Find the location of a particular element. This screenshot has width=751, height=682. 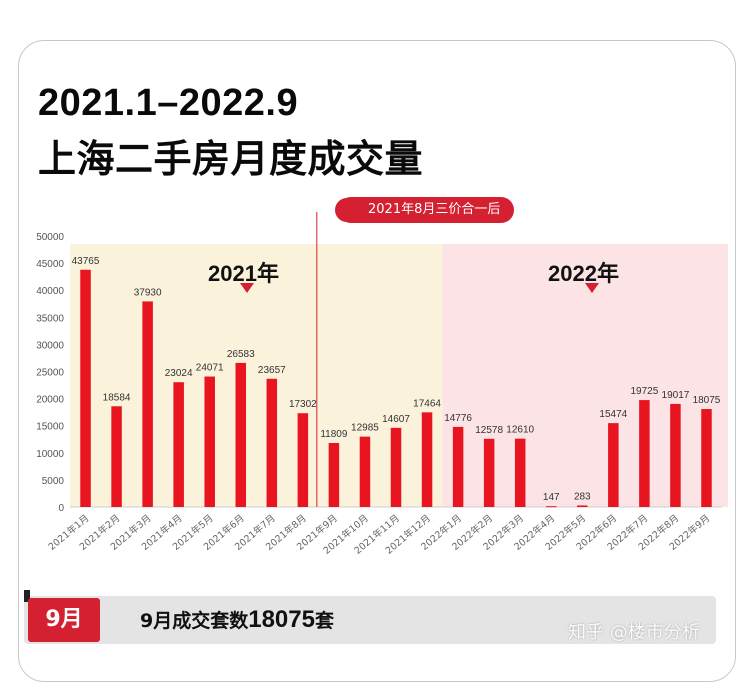

bar-value-label: 24071 is located at coordinates (210, 368).